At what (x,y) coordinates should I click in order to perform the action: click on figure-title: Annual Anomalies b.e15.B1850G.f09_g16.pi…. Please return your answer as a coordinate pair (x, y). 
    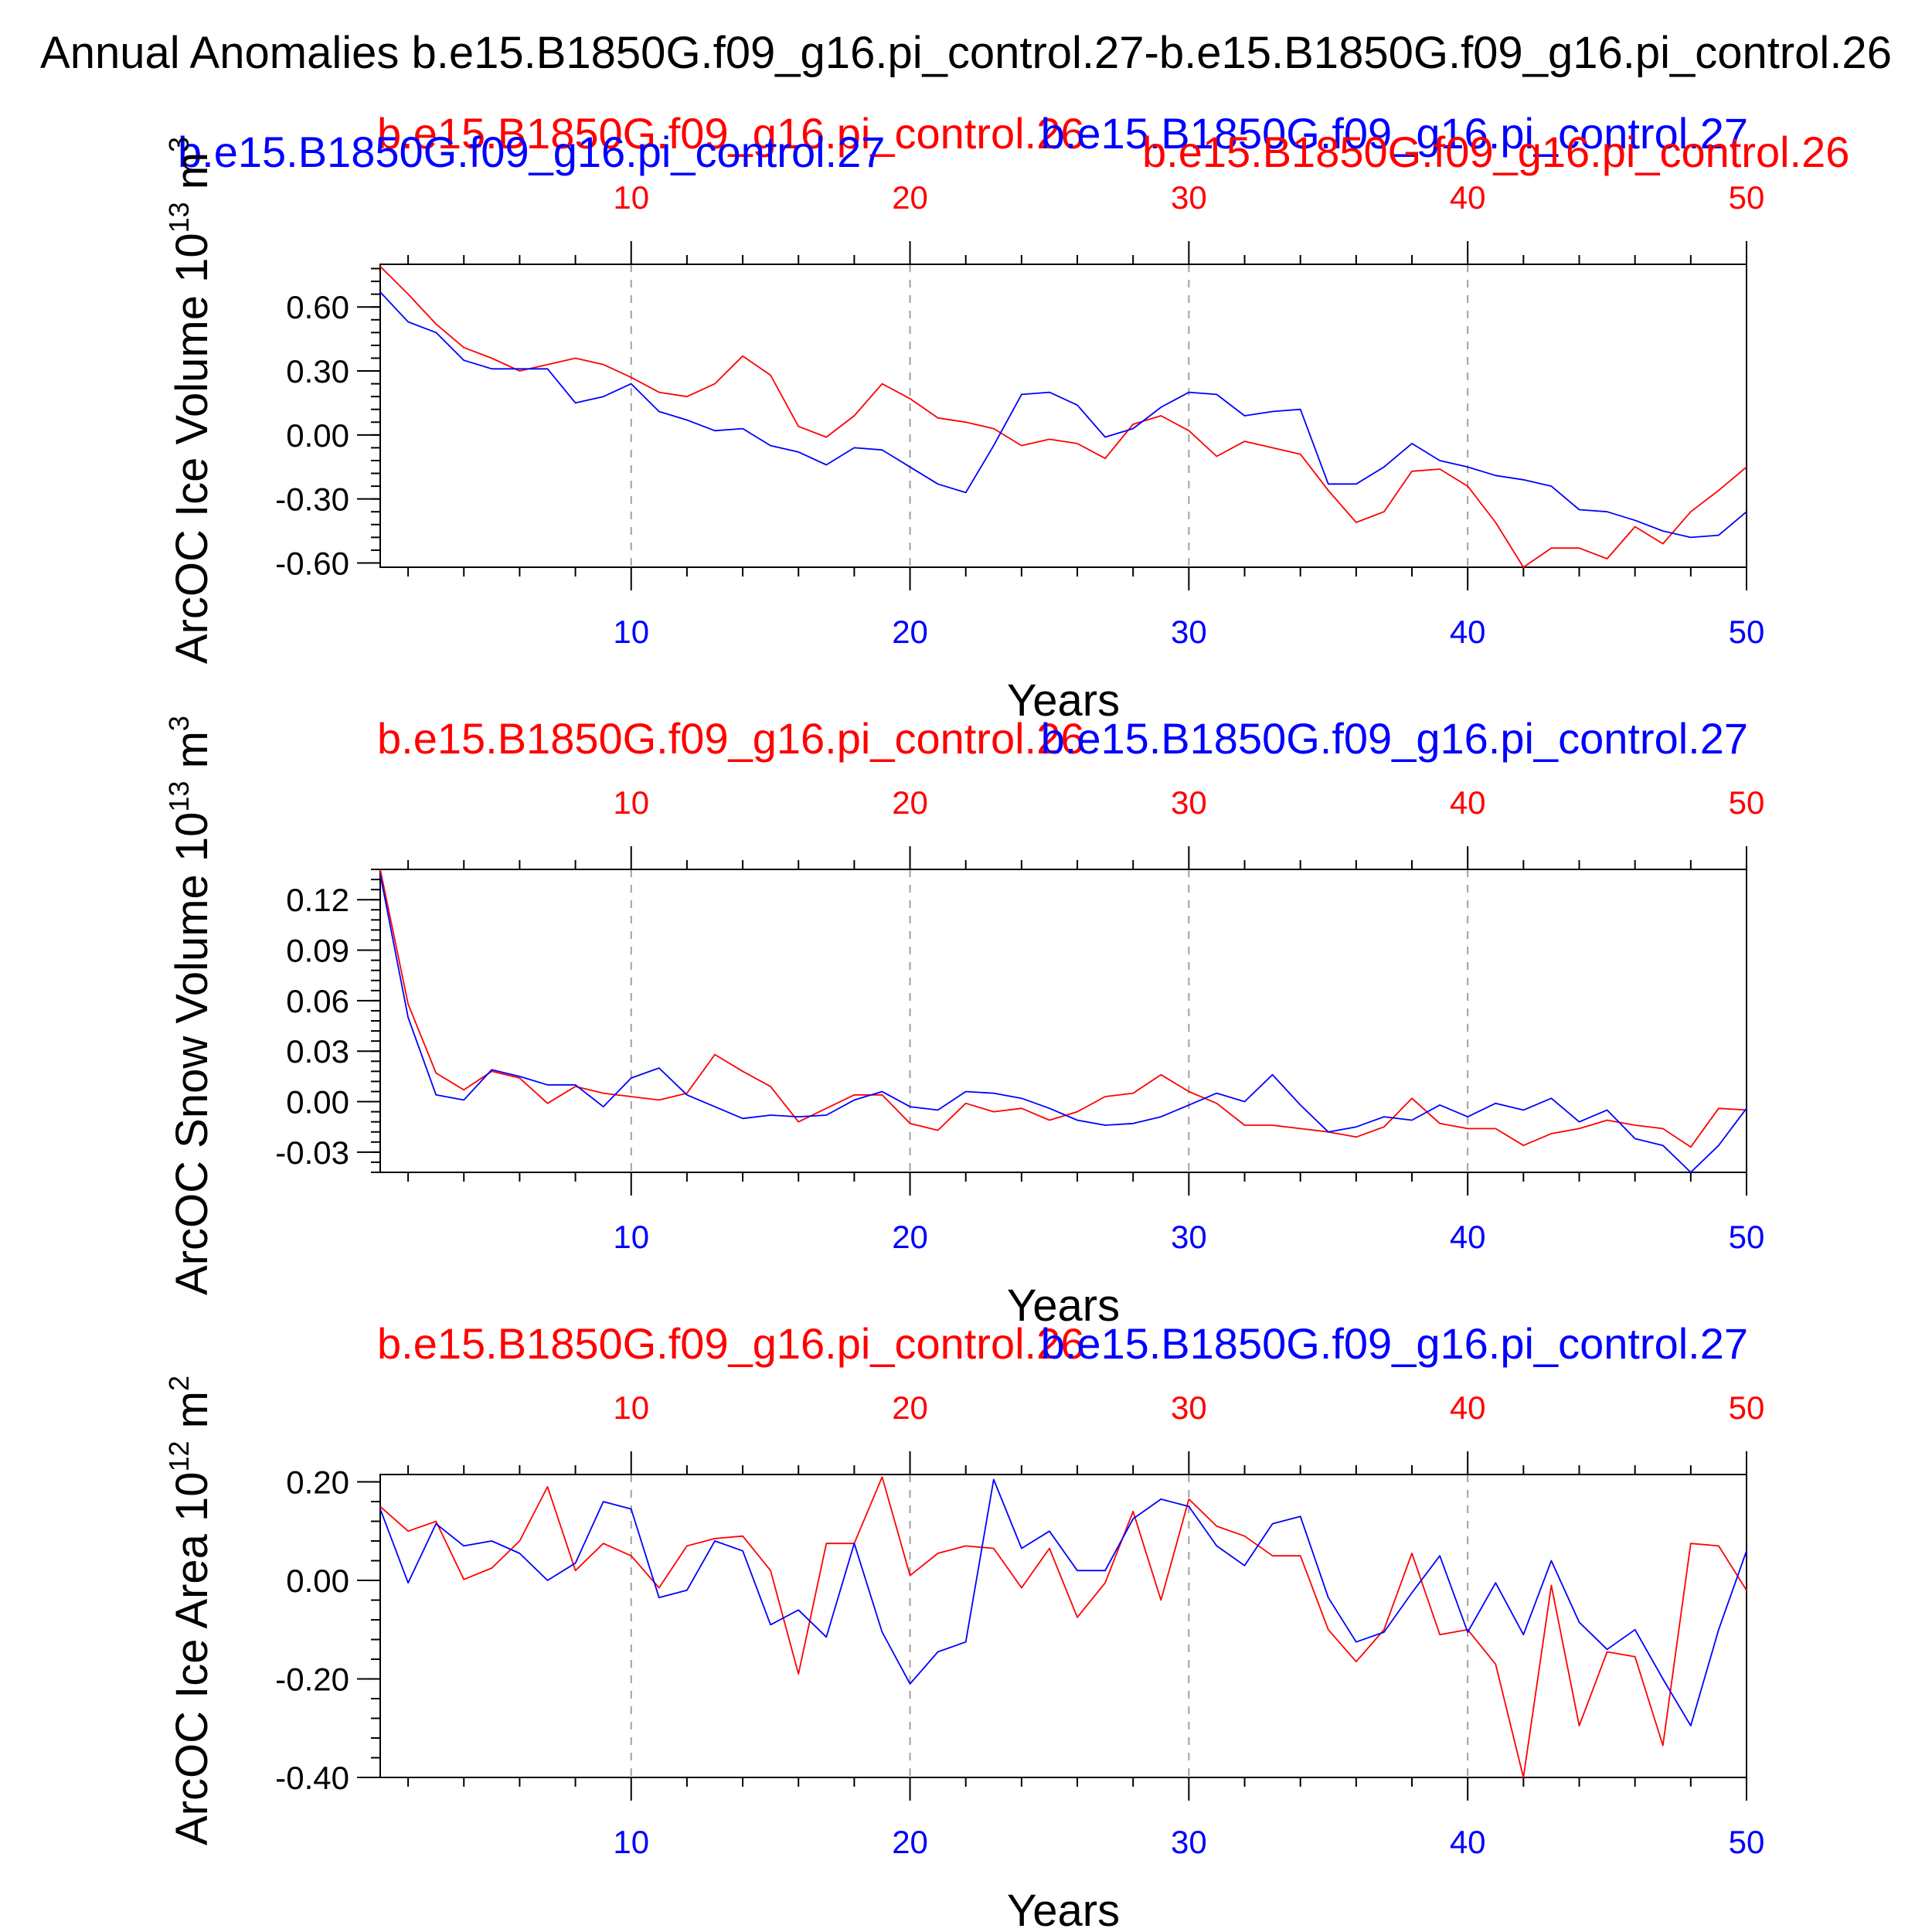
    Looking at the image, I should click on (966, 53).